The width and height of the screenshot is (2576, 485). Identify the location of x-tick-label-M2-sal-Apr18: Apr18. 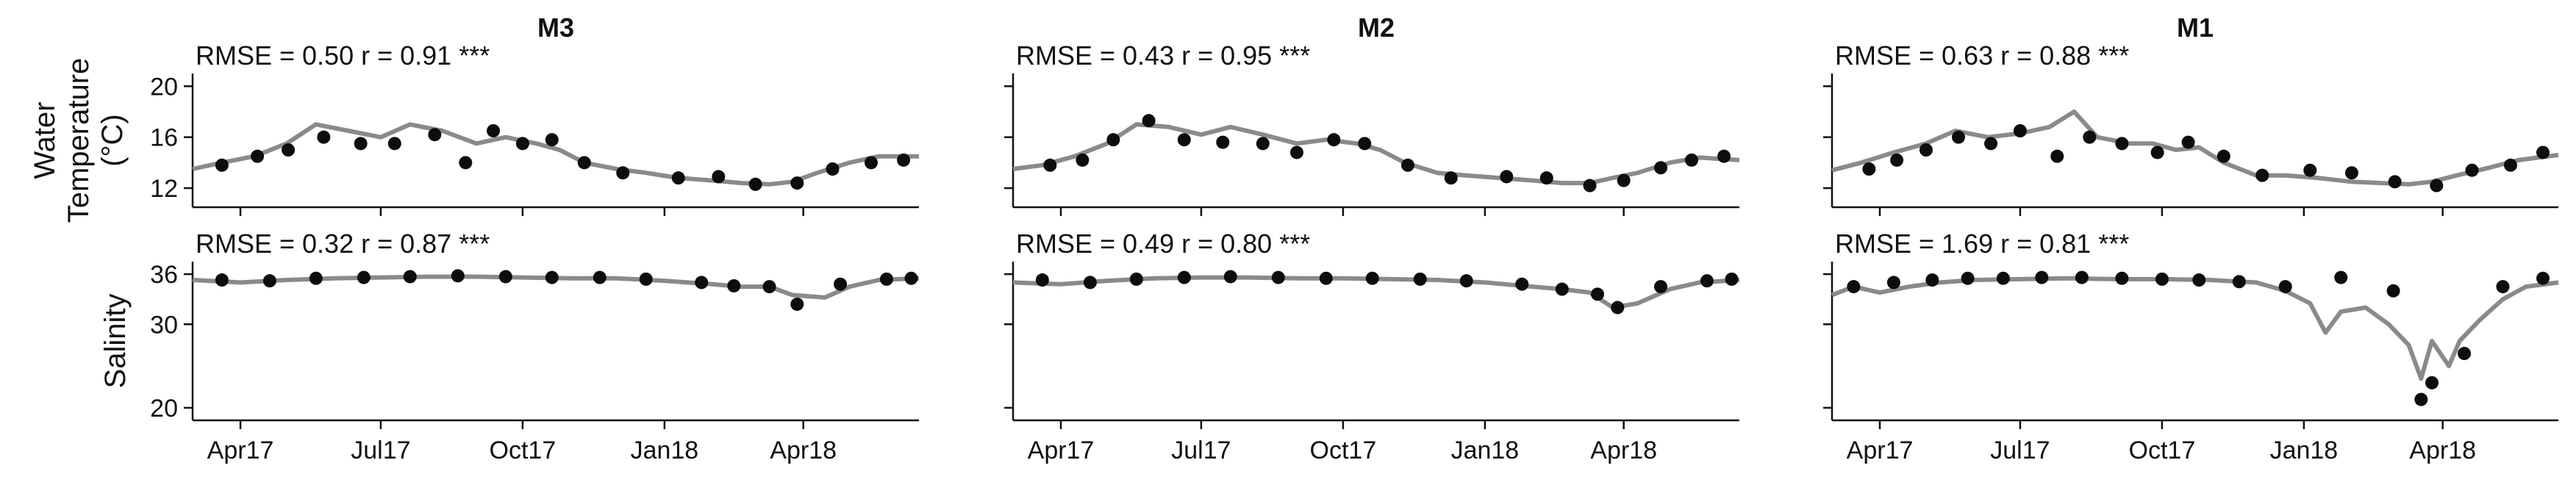
(1623, 450).